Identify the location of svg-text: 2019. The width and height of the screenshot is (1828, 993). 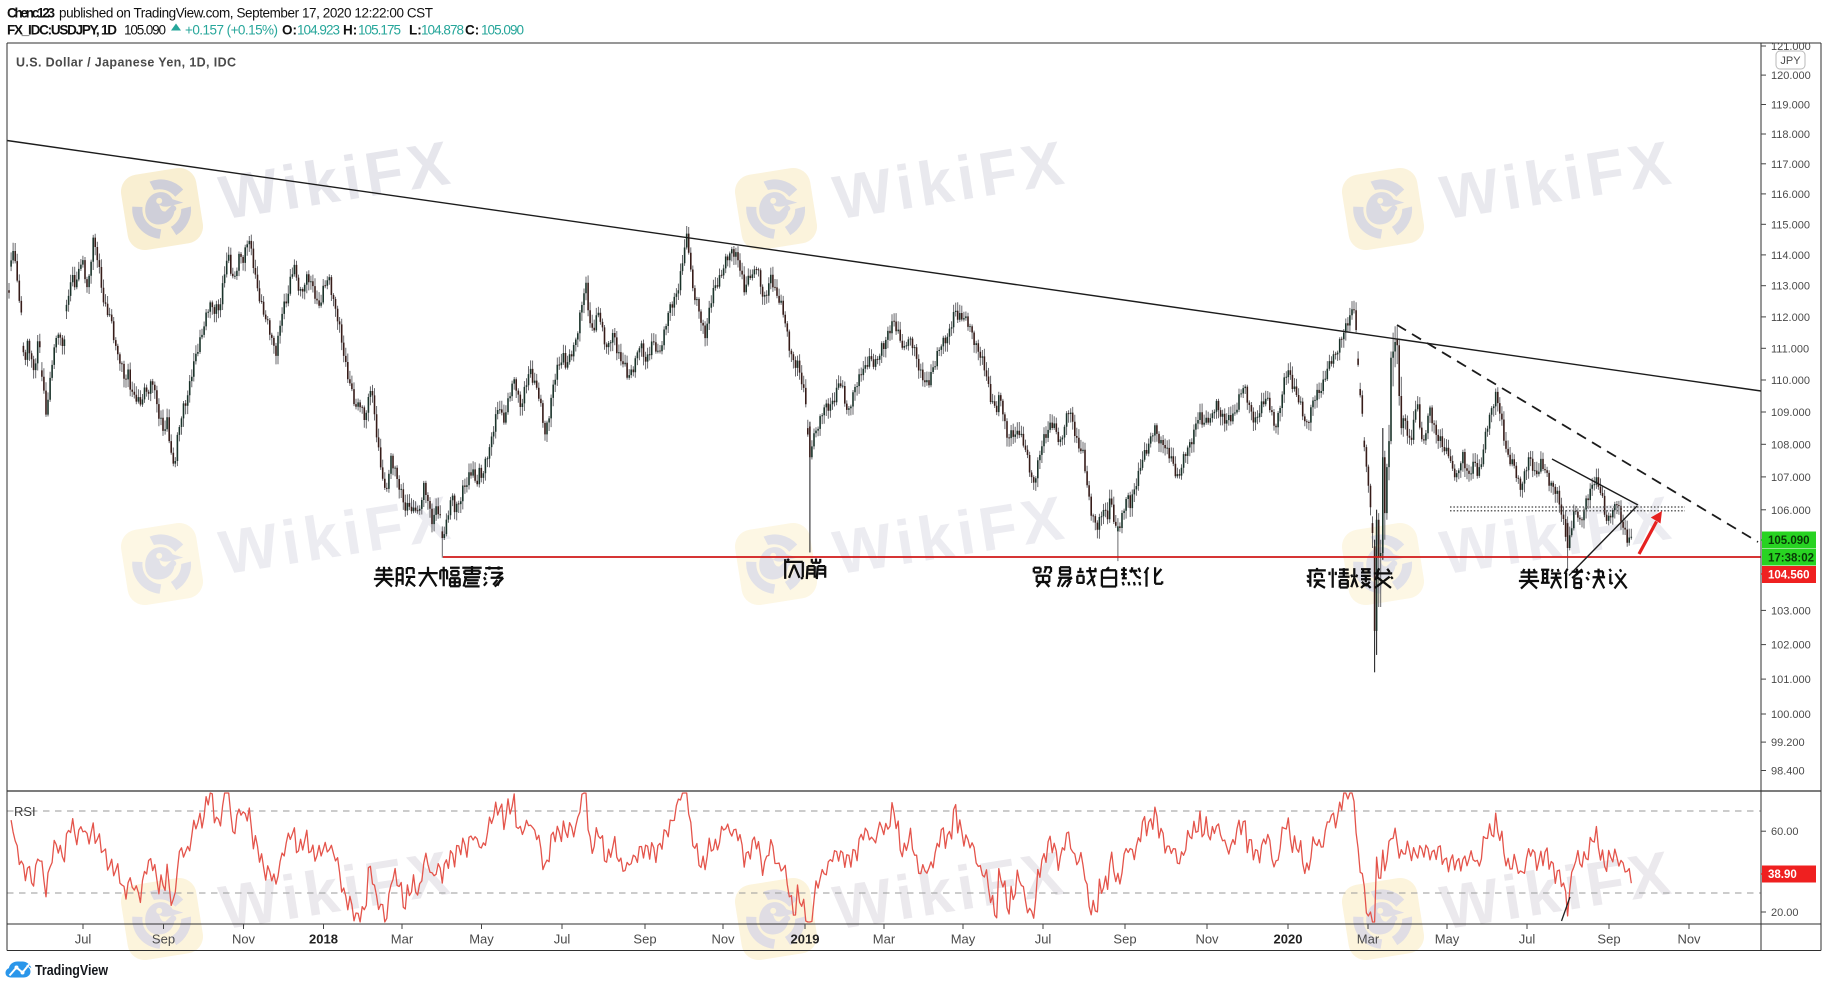
(805, 939).